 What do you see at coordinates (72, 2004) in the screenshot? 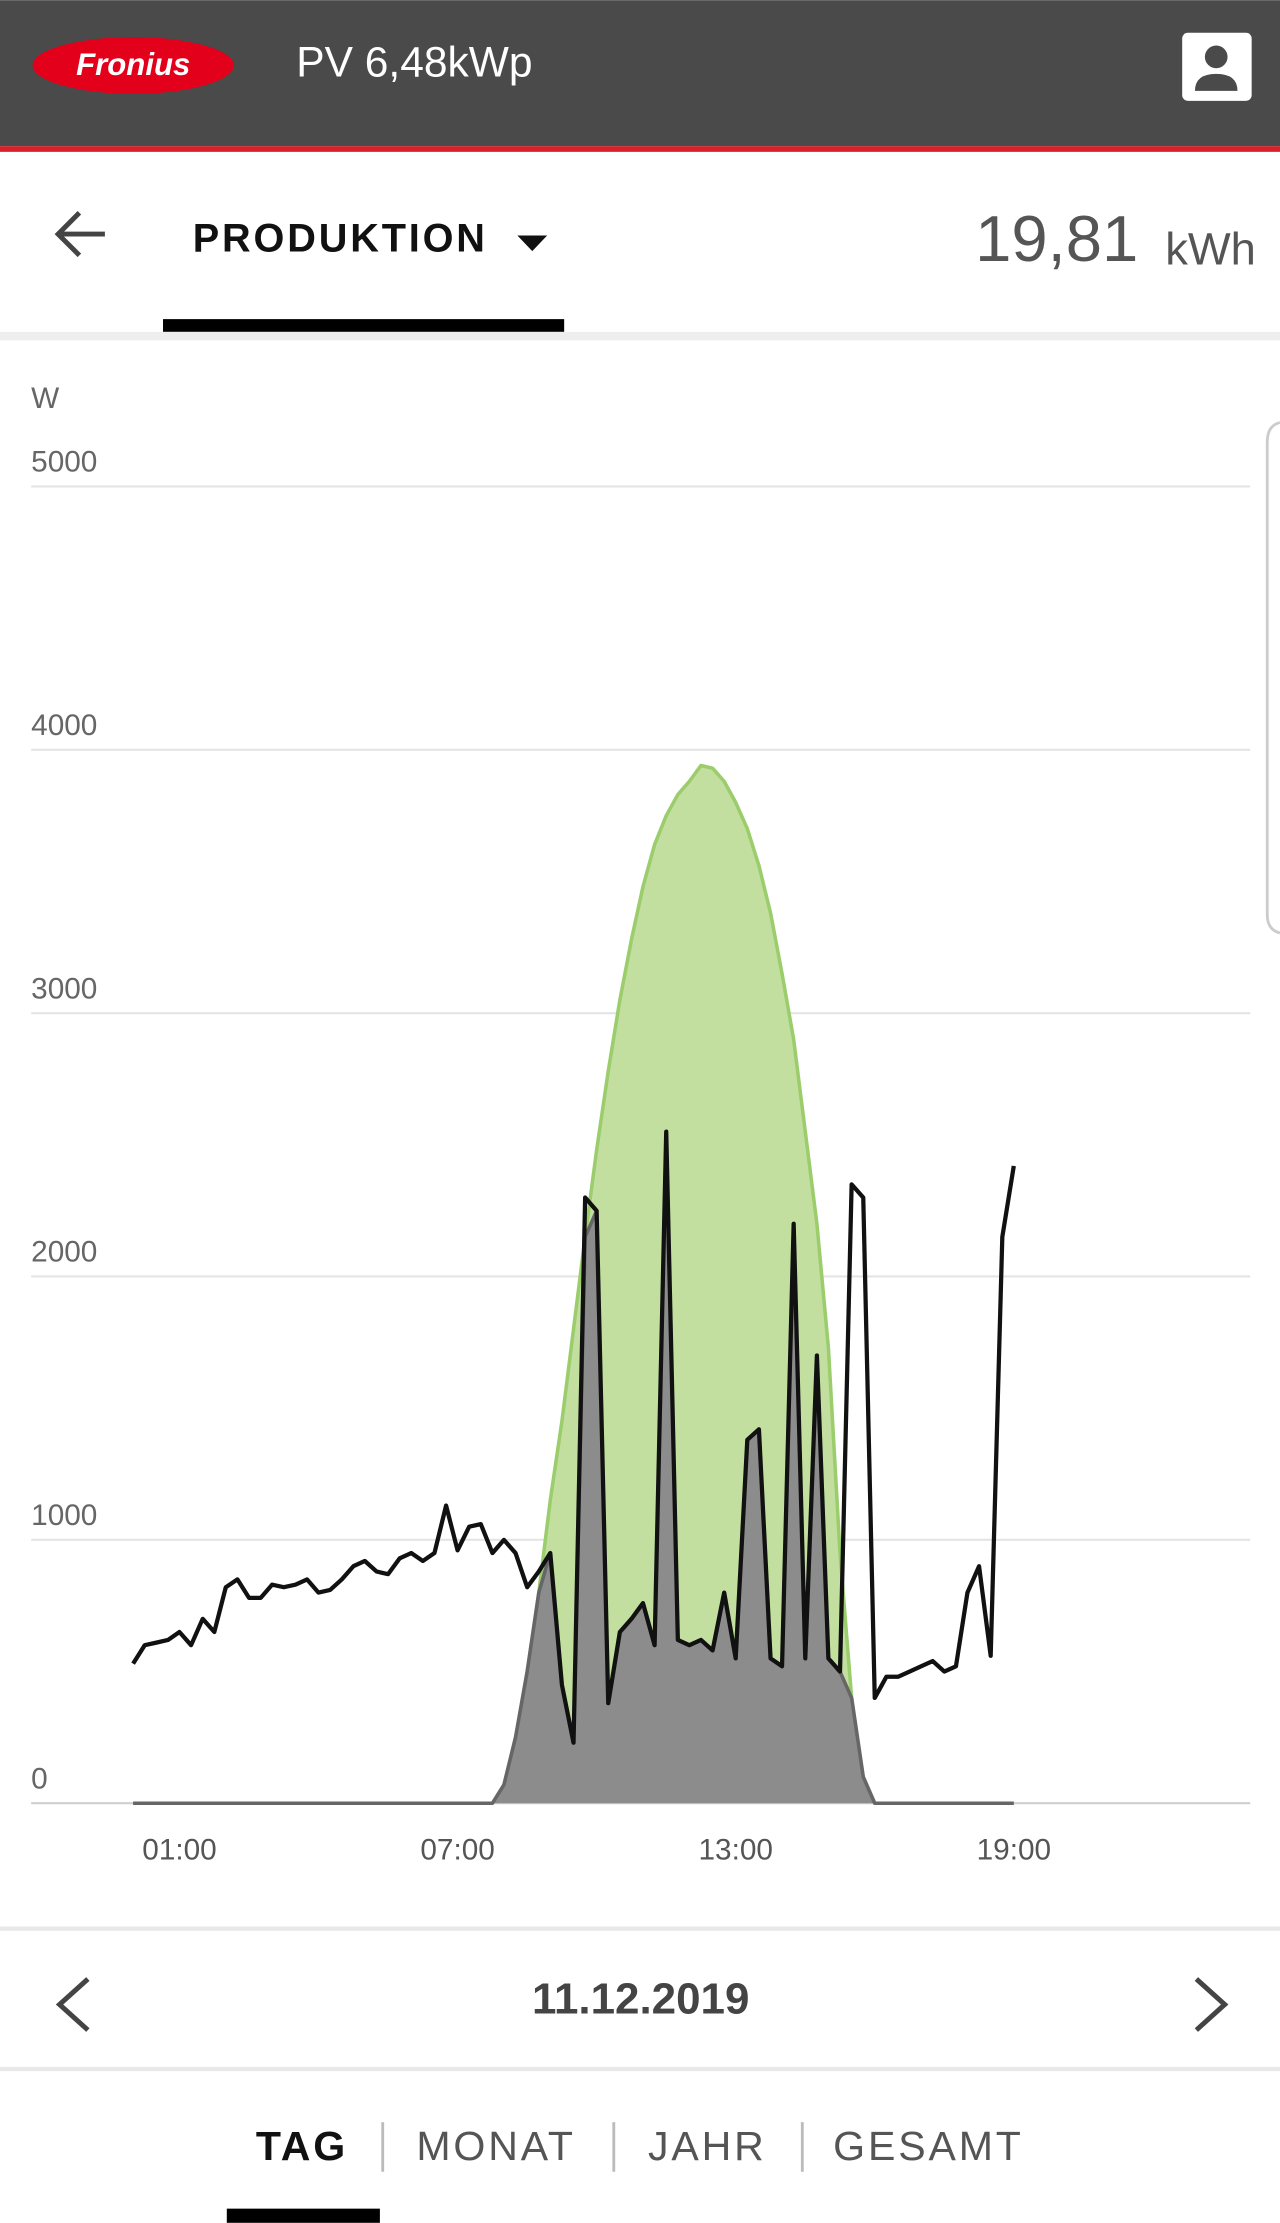
I see `prev-day` at bounding box center [72, 2004].